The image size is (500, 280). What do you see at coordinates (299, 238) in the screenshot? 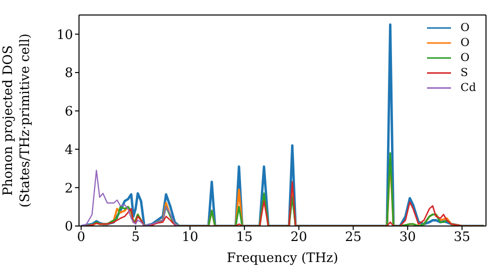
I see `x-tick-label: 20` at bounding box center [299, 238].